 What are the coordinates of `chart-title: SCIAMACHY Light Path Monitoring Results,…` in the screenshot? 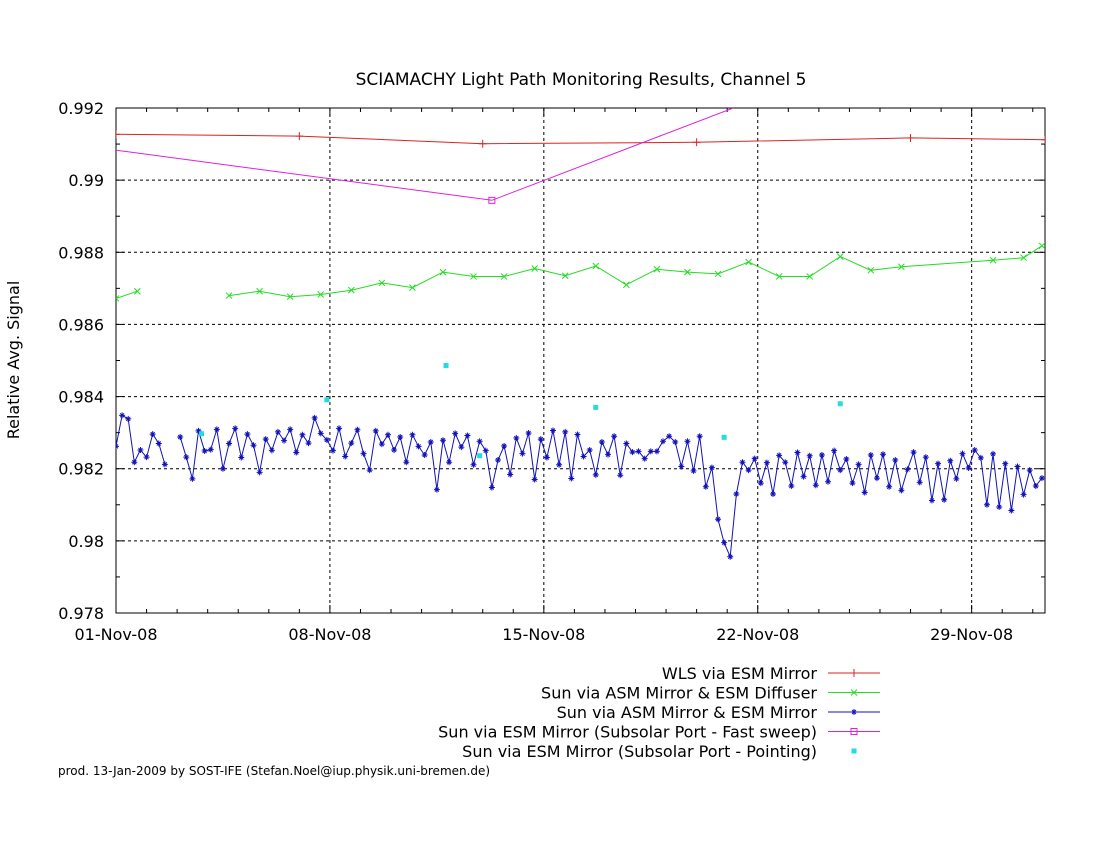 It's located at (581, 80).